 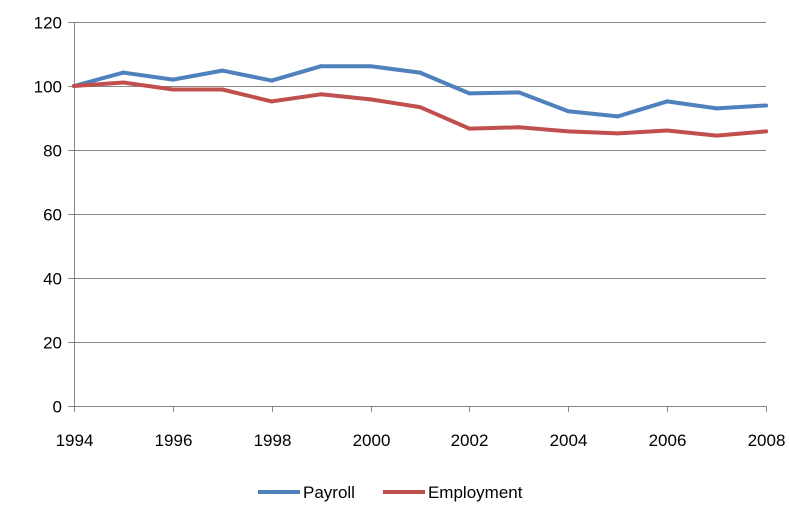 I want to click on x-tick-label: 2004, so click(x=569, y=440).